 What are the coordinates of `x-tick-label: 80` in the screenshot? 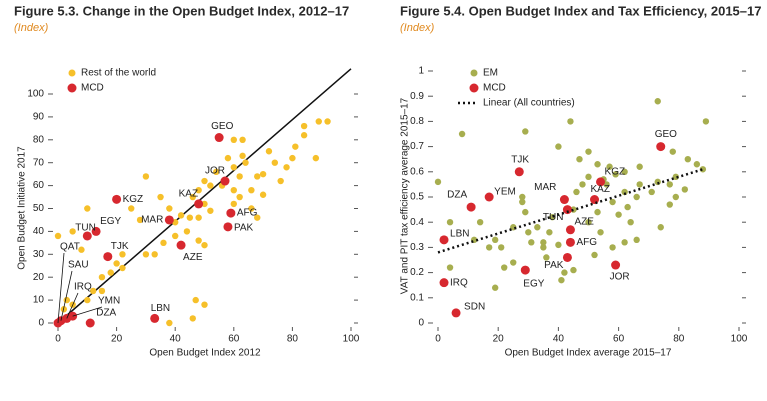 It's located at (679, 339).